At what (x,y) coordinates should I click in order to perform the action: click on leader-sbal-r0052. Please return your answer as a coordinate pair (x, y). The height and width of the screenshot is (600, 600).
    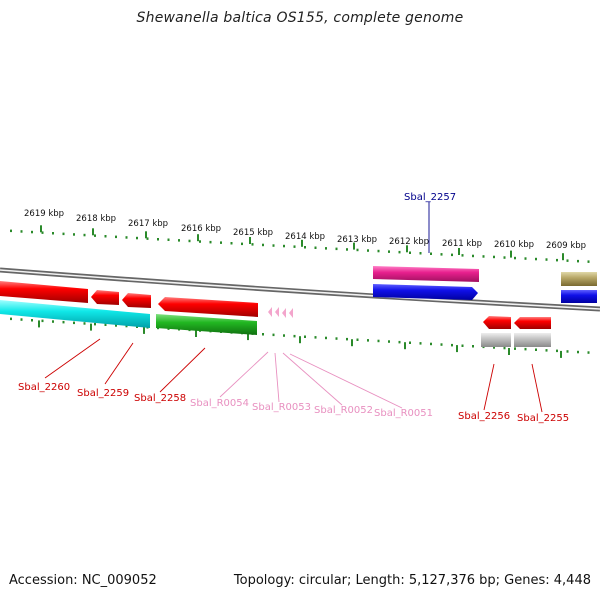
    Looking at the image, I should click on (312, 379).